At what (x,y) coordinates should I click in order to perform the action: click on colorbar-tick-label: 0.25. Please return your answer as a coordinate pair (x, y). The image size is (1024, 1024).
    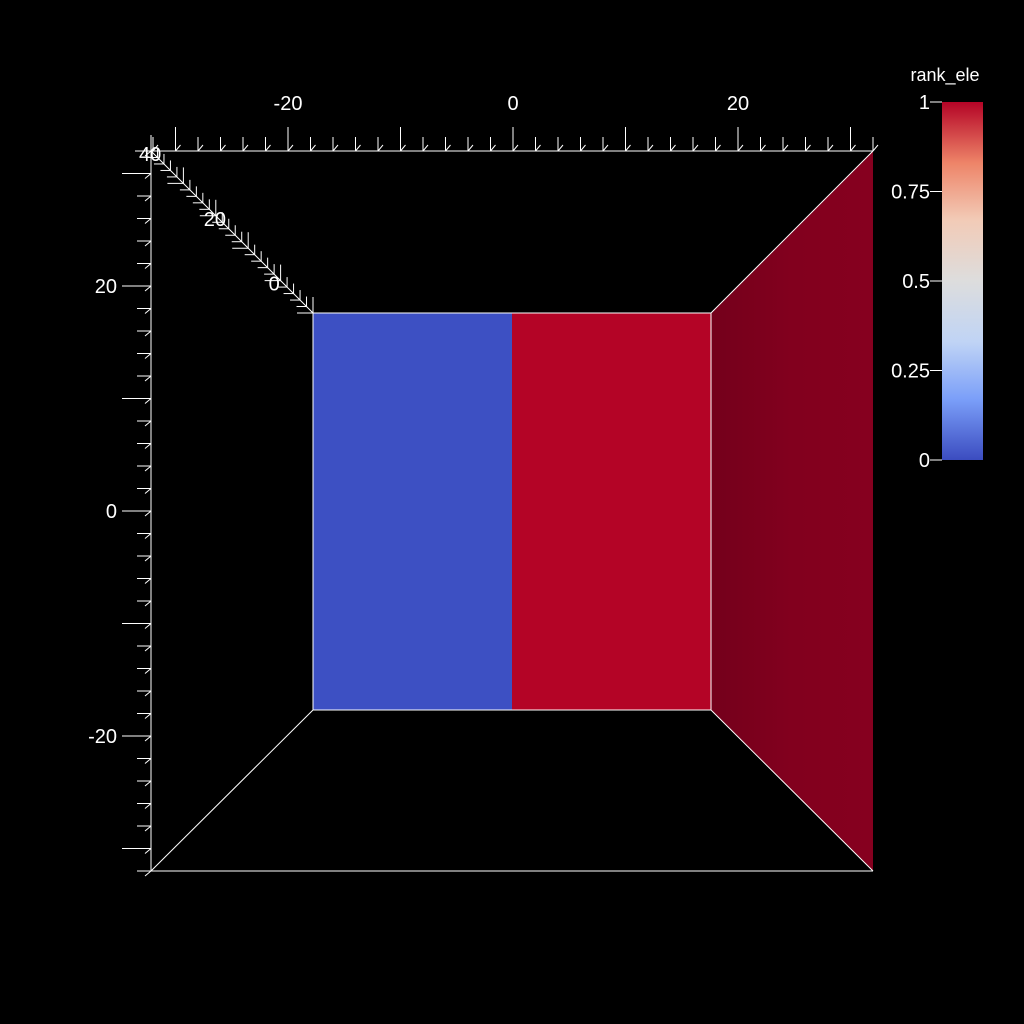
    Looking at the image, I should click on (910, 372).